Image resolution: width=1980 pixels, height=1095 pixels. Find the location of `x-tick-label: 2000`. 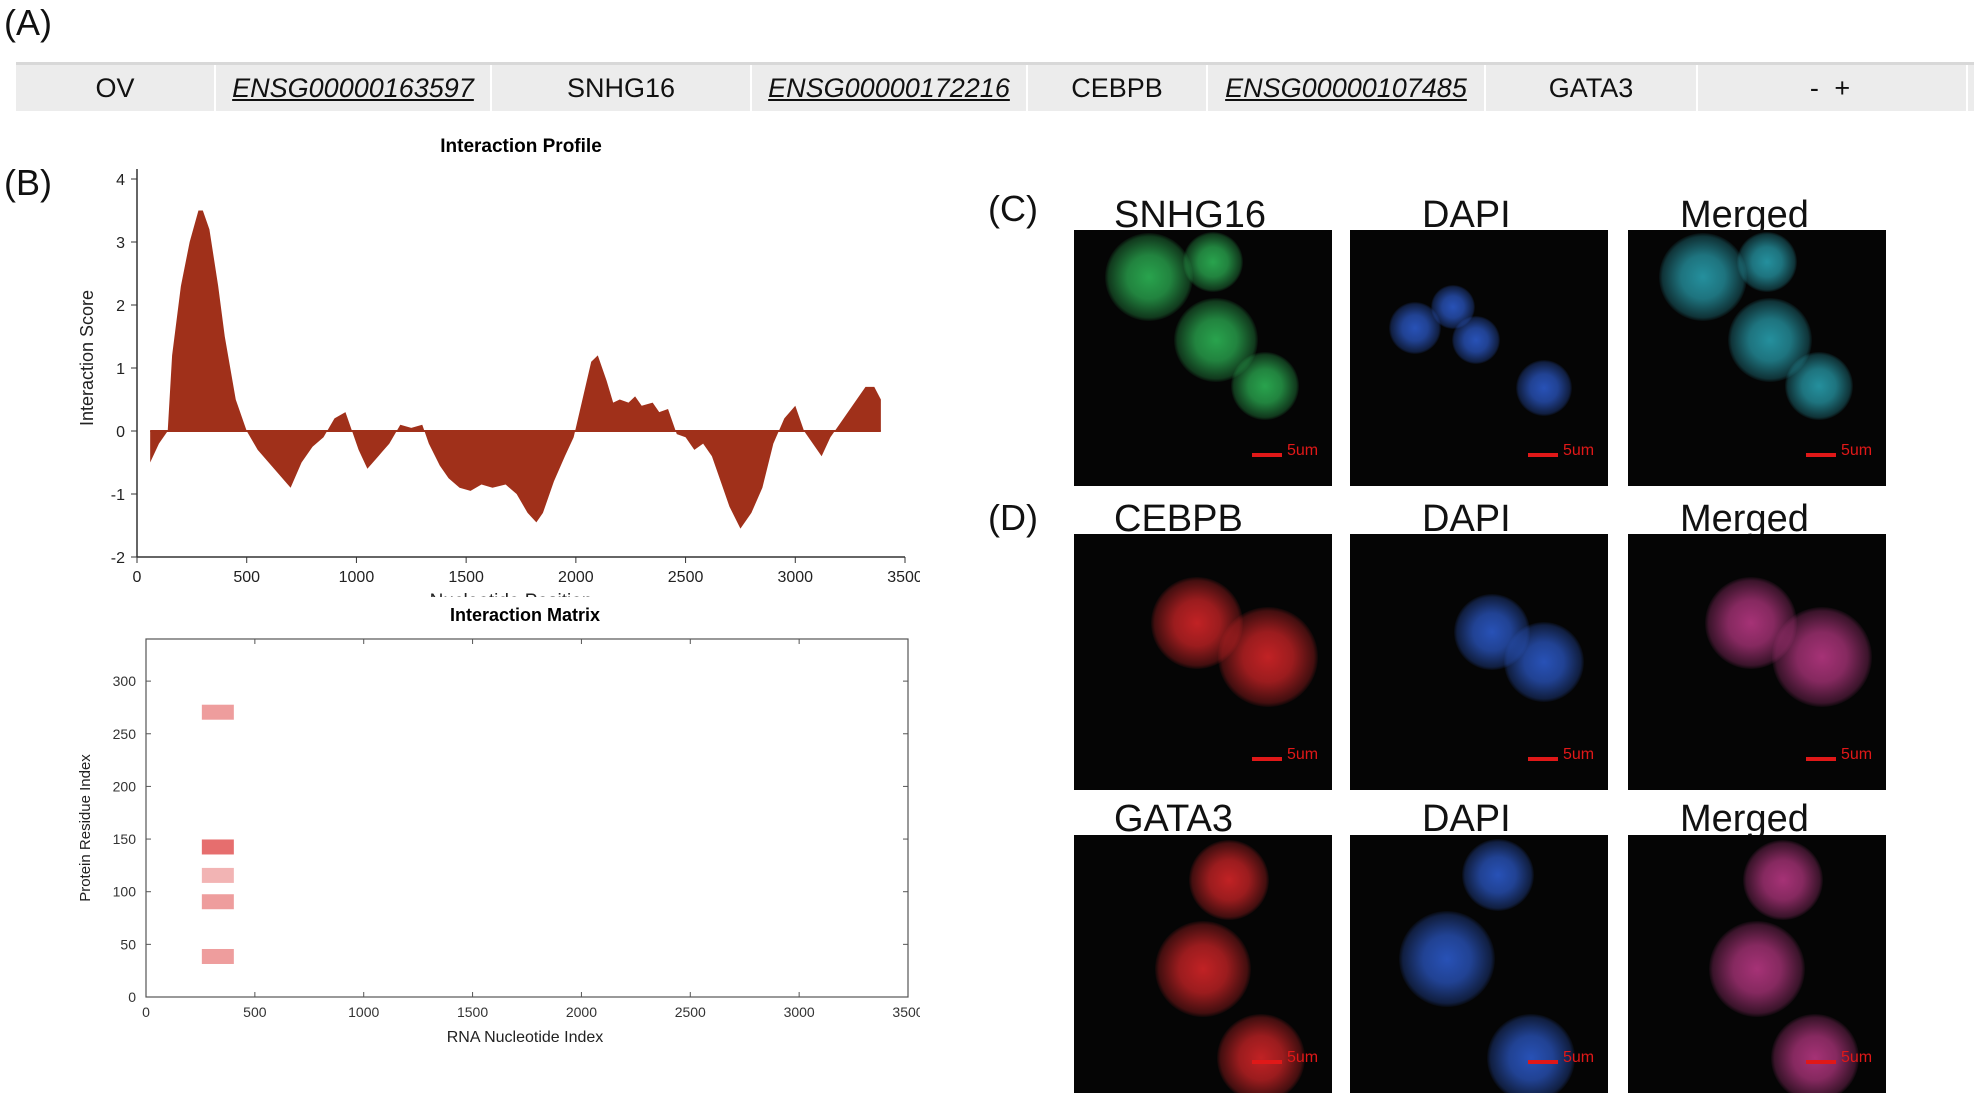

x-tick-label: 2000 is located at coordinates (576, 577).